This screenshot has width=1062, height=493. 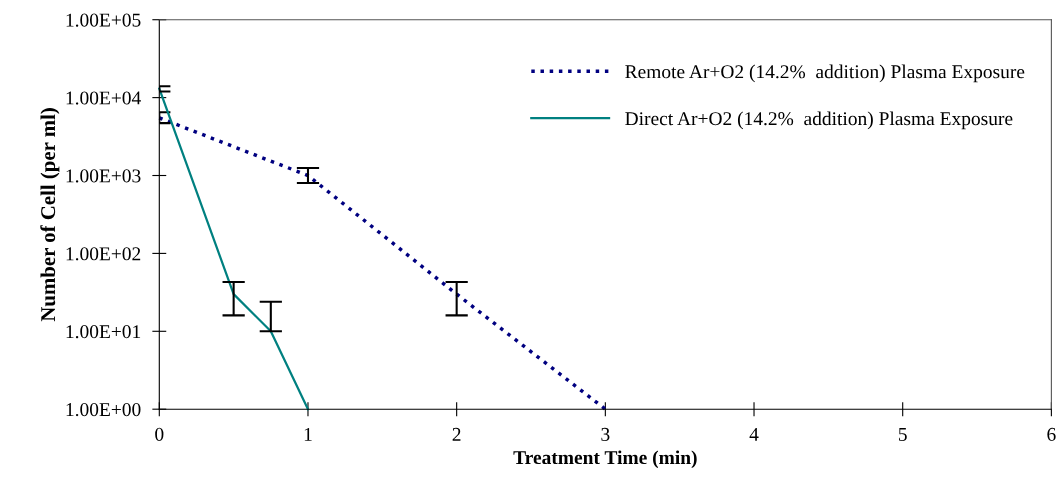 I want to click on y-tick-label: 1.00E+00, so click(x=103, y=410).